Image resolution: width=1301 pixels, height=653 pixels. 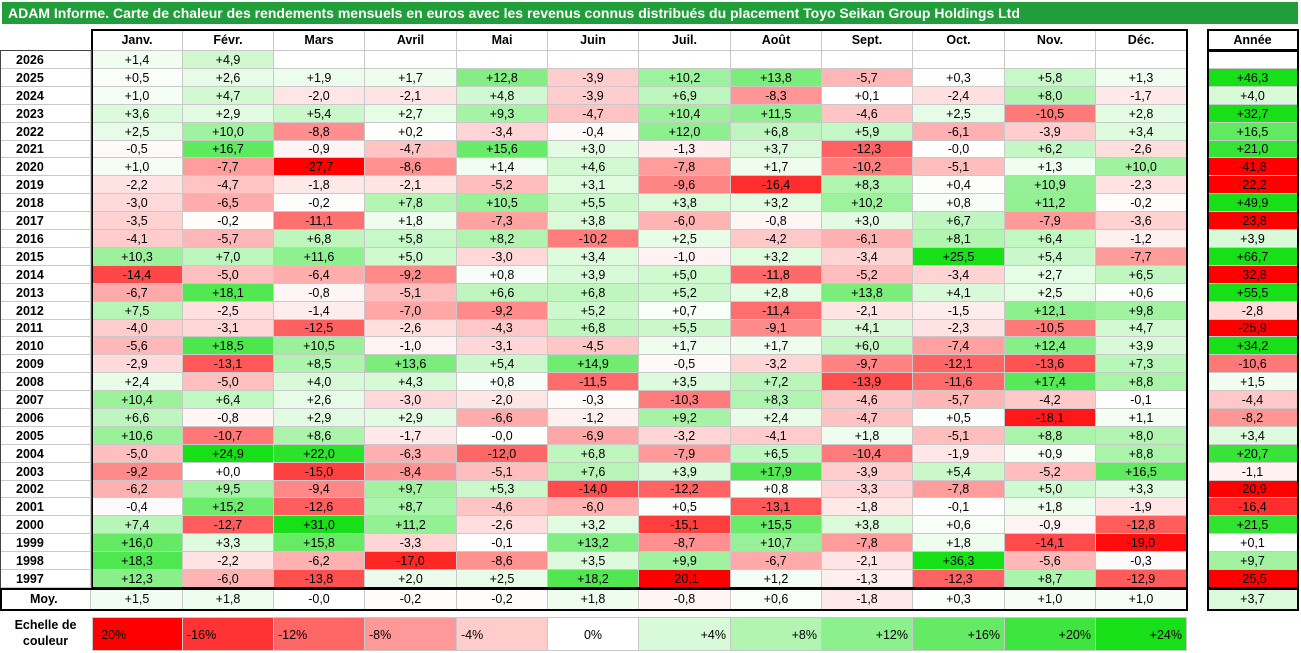 What do you see at coordinates (502, 221) in the screenshot?
I see `heatmap-cell: -7,3` at bounding box center [502, 221].